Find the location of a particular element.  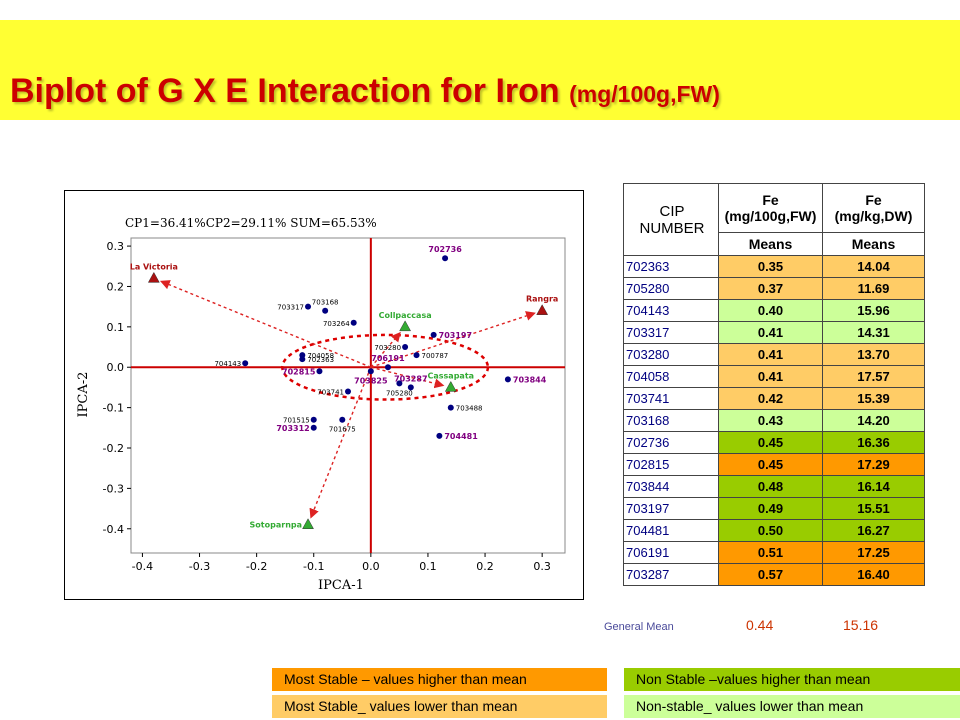

table-row: 705280 0.37 11.69 is located at coordinates (774, 288).